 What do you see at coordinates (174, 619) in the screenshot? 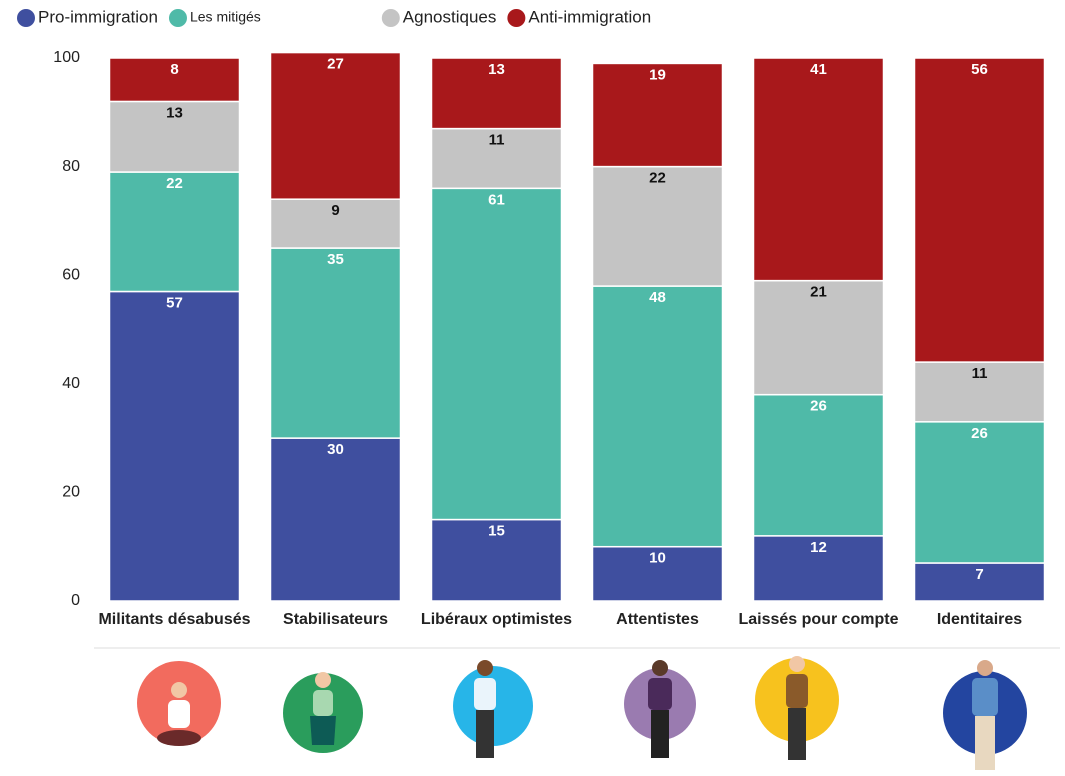
I see `x-tick-label: Militants désabusés` at bounding box center [174, 619].